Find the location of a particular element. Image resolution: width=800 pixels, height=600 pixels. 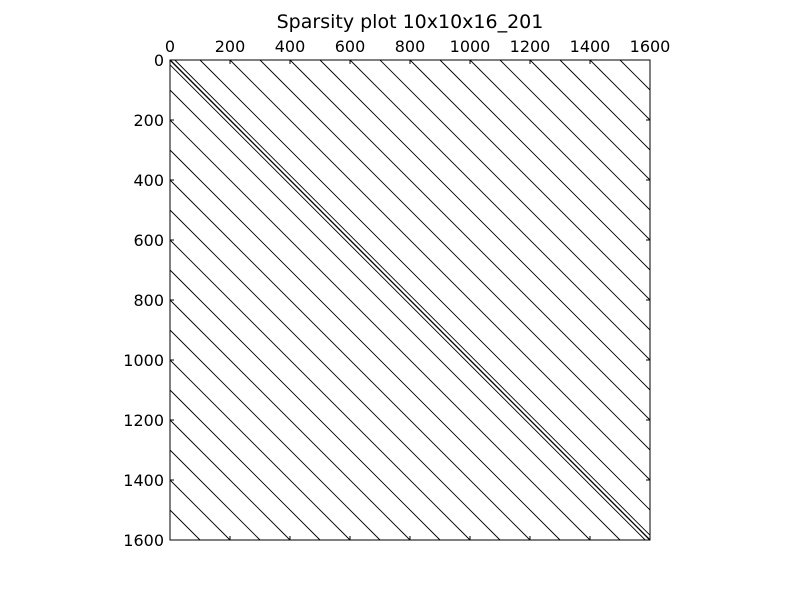

chart-title: Sparsity plot 10x10x16_201 is located at coordinates (410, 22).